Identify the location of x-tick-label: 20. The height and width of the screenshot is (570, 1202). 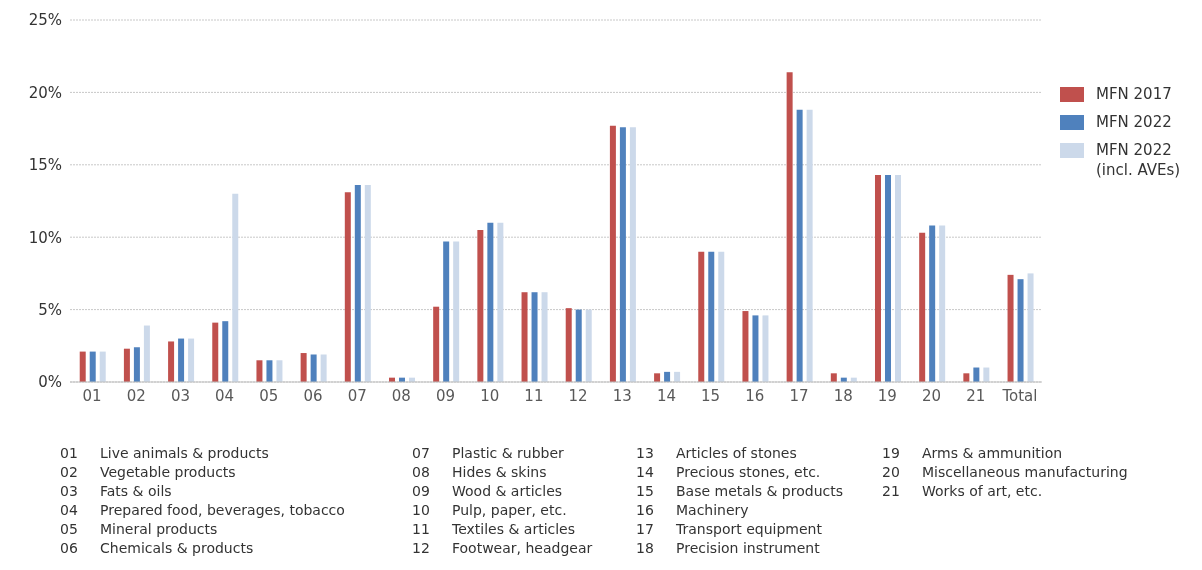
(932, 395).